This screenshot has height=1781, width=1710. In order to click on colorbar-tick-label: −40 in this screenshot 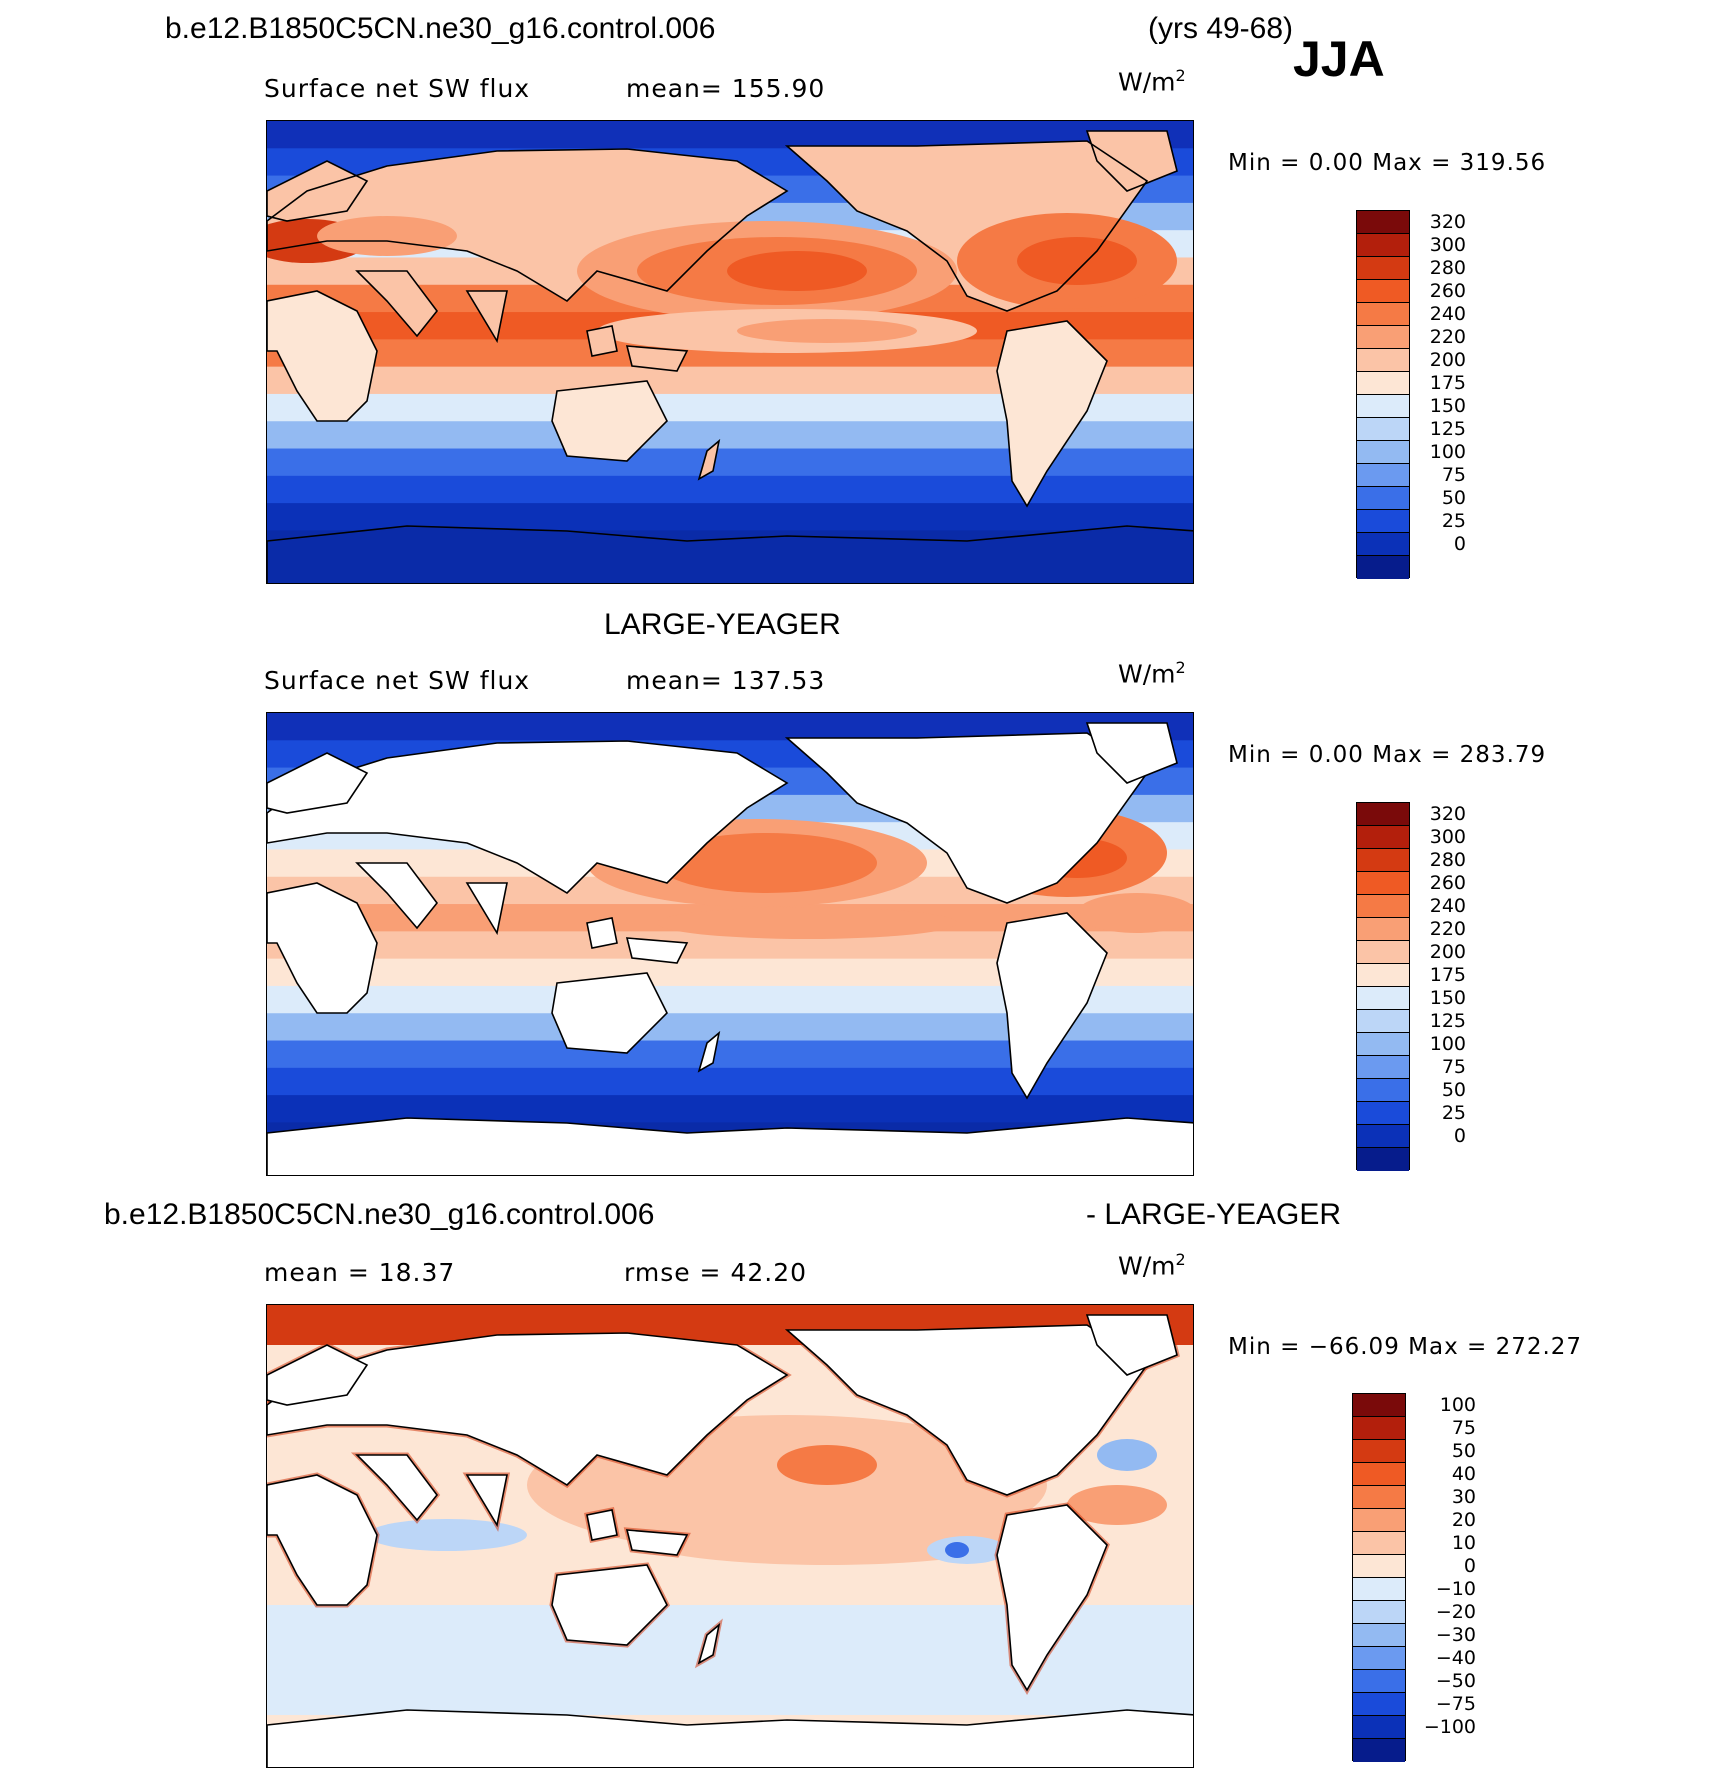, I will do `click(1455, 1657)`.